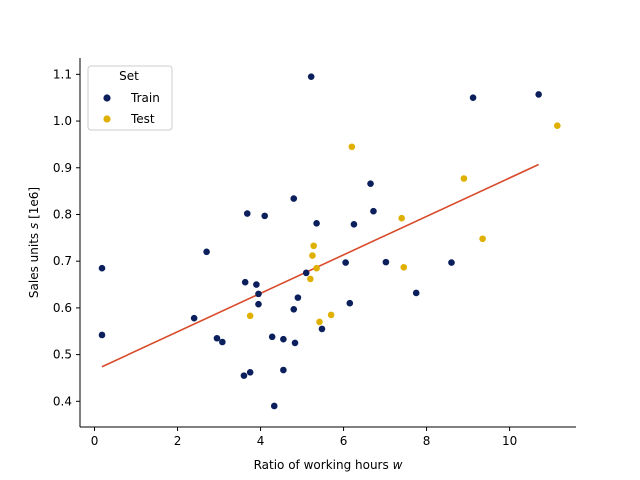 The width and height of the screenshot is (640, 480). Describe the element at coordinates (509, 441) in the screenshot. I see `x-tick-label: 10` at that location.